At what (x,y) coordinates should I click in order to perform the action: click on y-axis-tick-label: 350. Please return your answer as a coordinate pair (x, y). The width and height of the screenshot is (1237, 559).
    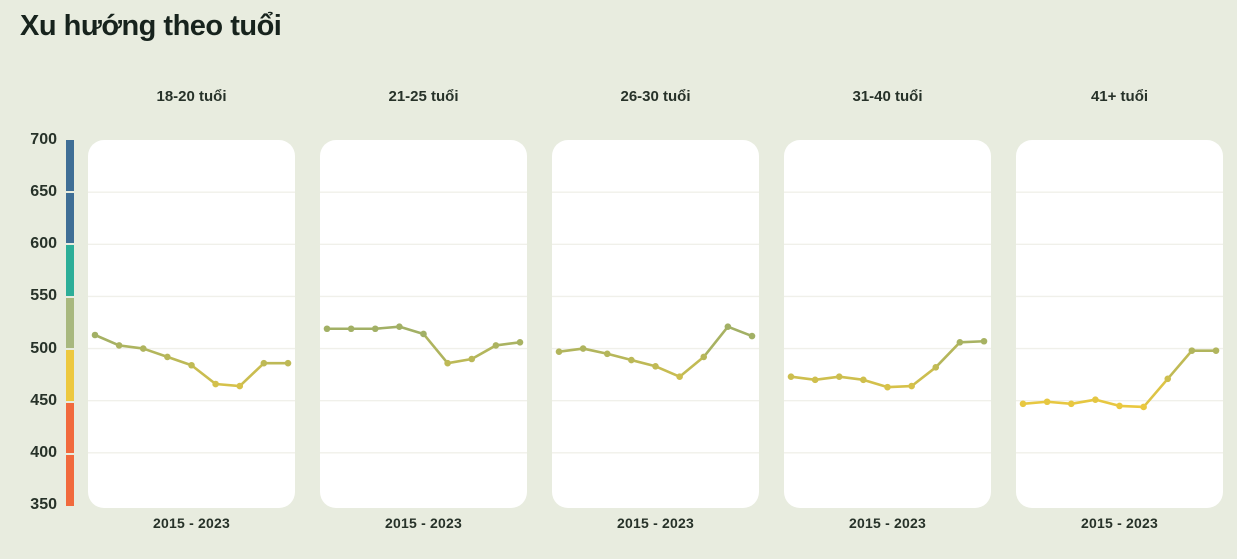
    Looking at the image, I should click on (43, 504).